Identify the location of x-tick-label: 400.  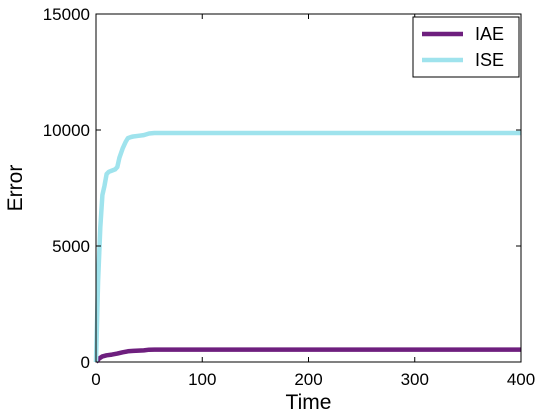
(521, 379).